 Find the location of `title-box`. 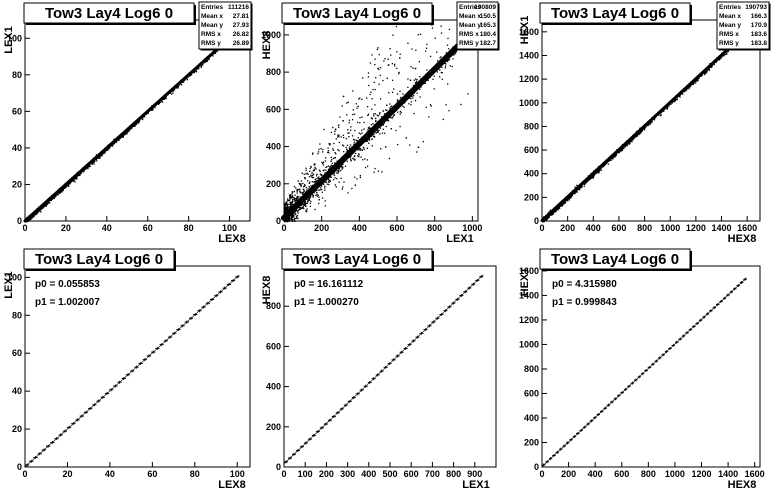

title-box is located at coordinates (357, 13).